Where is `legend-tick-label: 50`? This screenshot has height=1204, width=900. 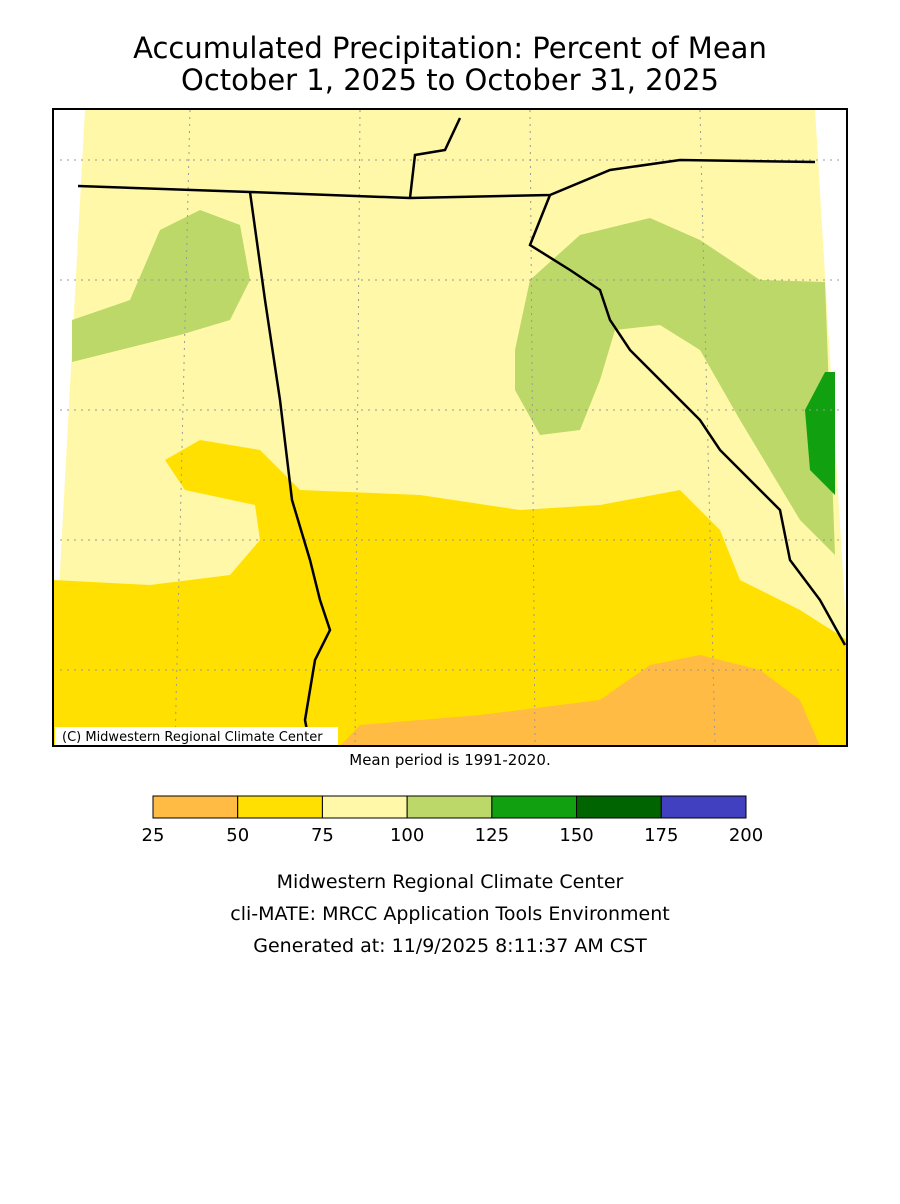 legend-tick-label: 50 is located at coordinates (237, 835).